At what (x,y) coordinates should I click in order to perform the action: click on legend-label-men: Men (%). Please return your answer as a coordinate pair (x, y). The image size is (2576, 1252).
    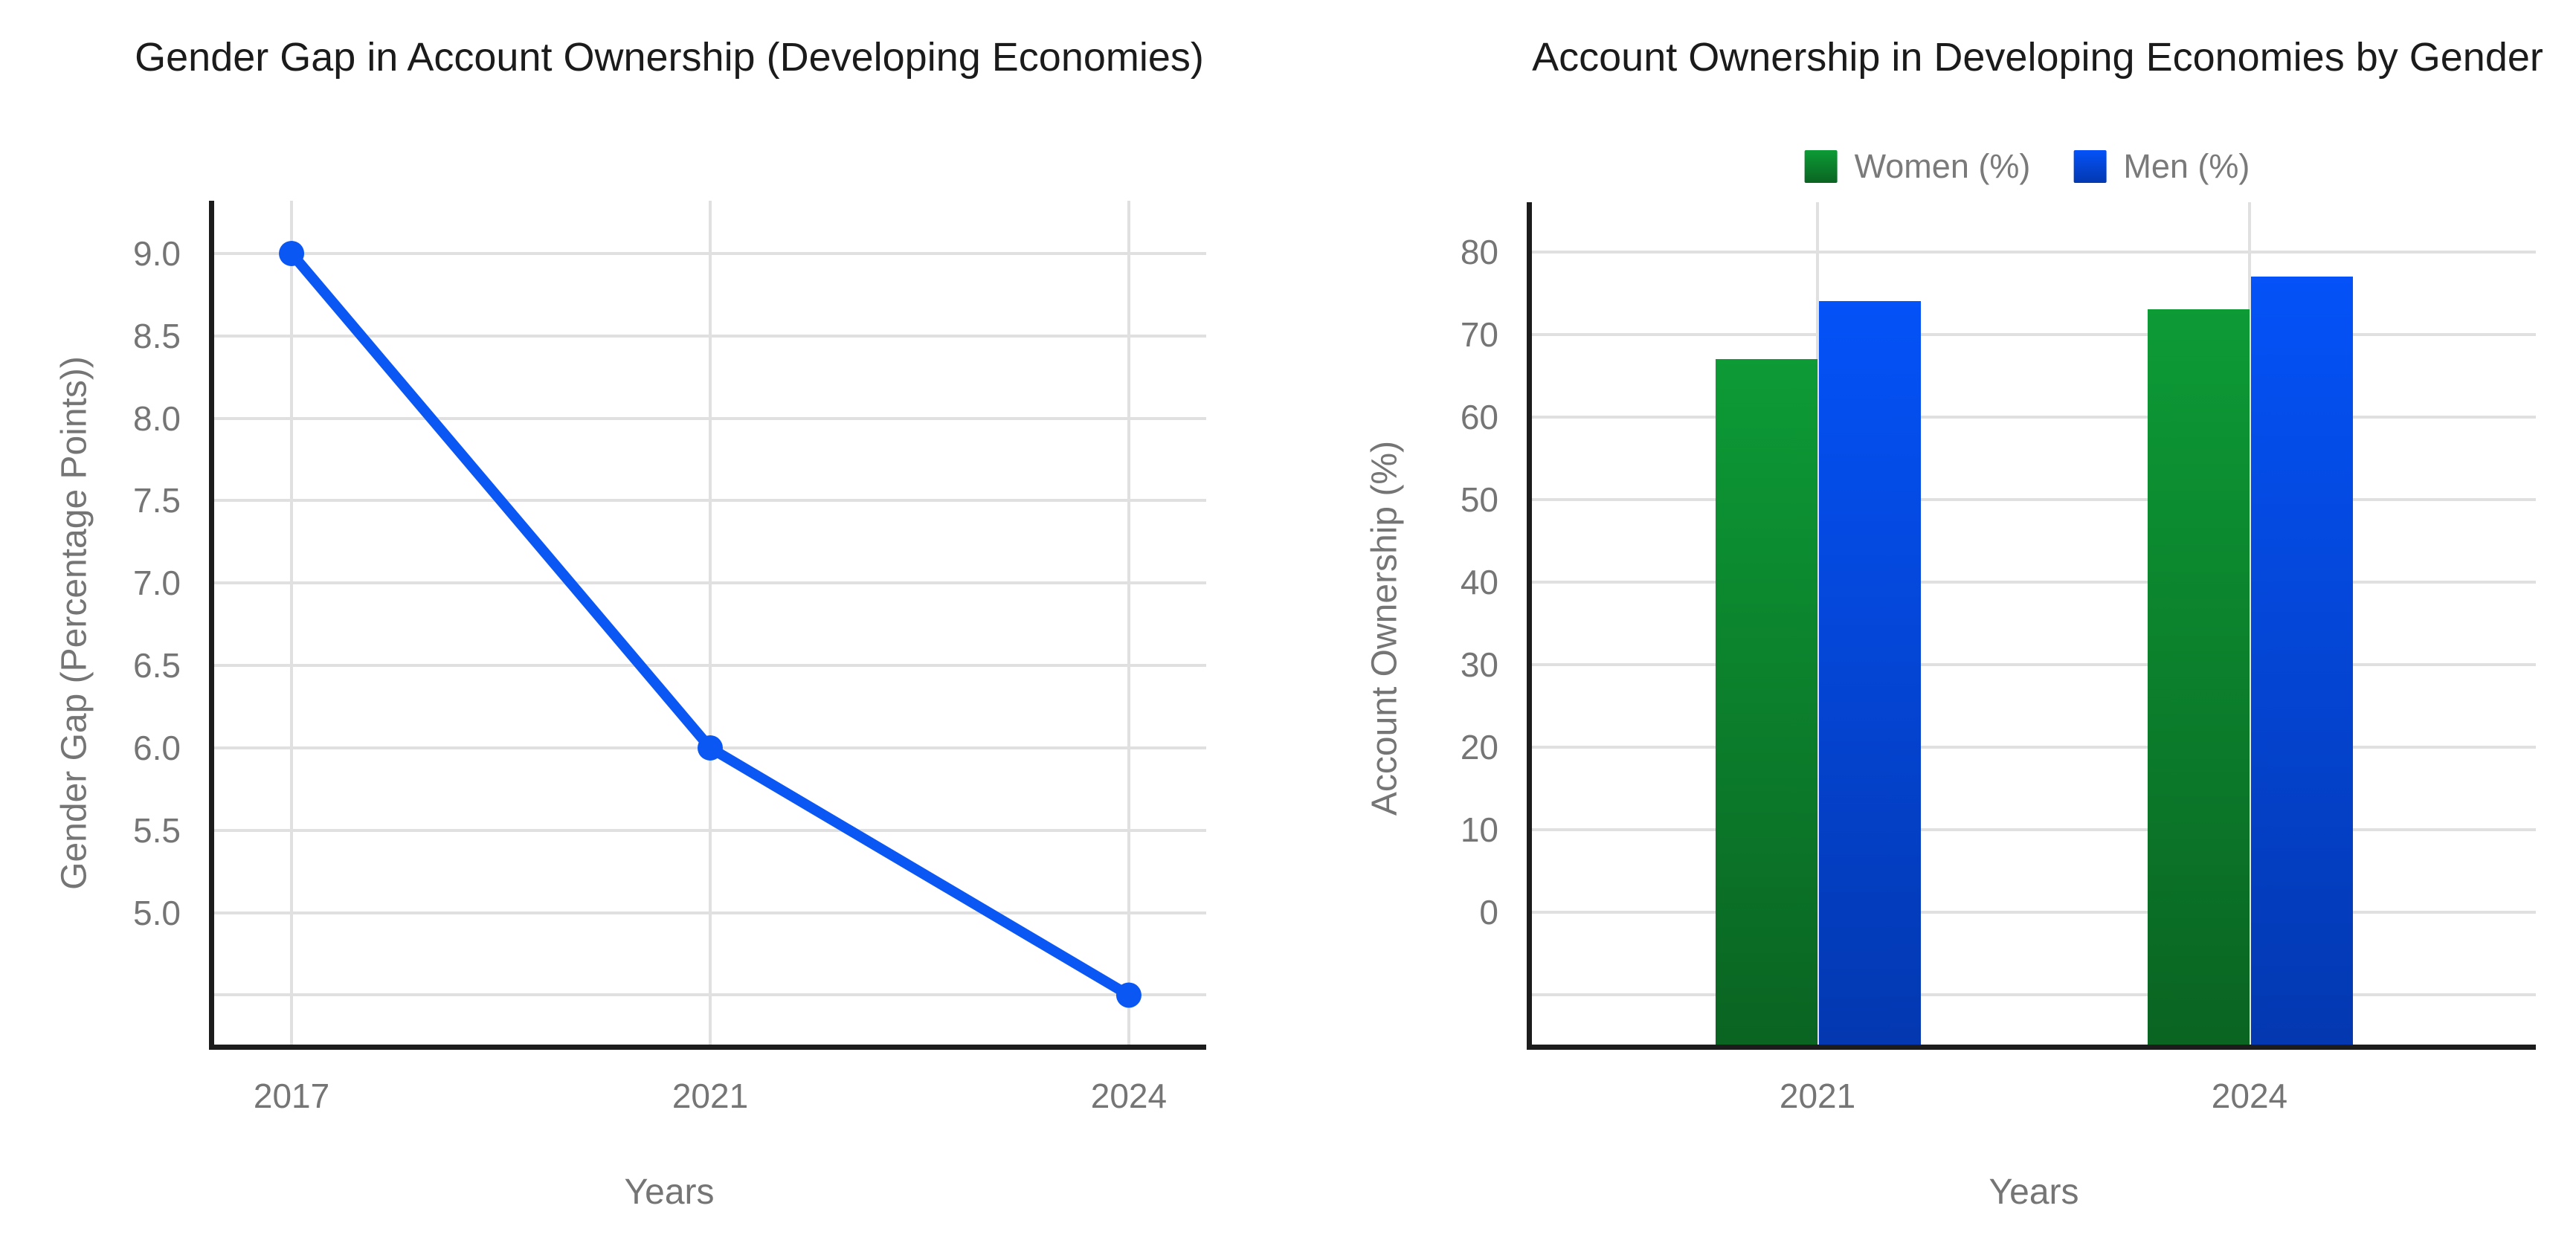
    Looking at the image, I should click on (2186, 166).